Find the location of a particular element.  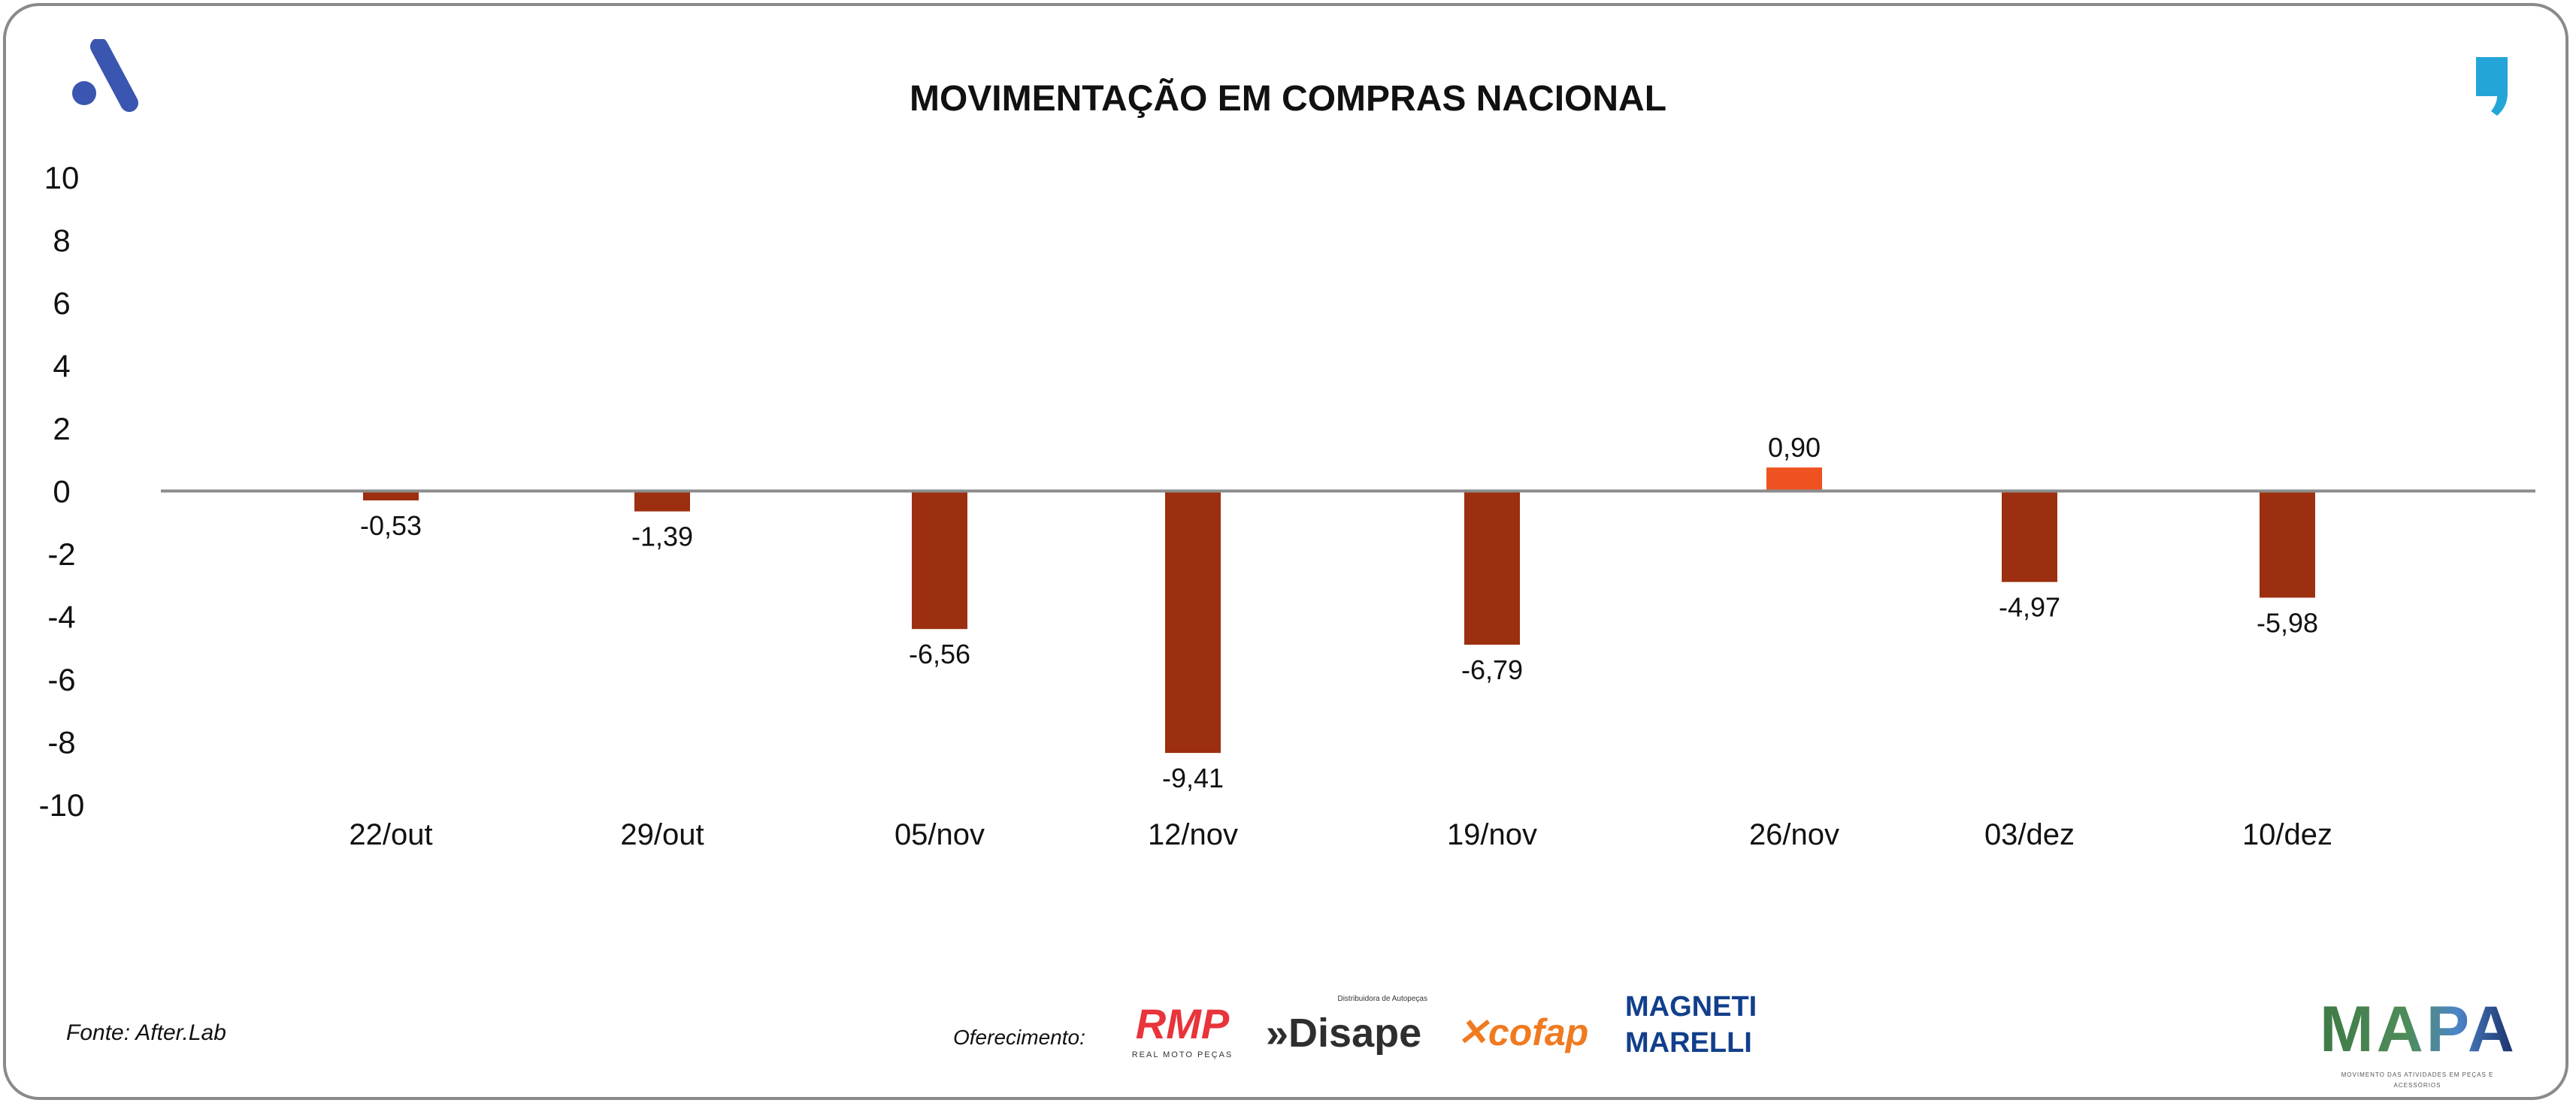

data-label: -9,41 is located at coordinates (1193, 778).